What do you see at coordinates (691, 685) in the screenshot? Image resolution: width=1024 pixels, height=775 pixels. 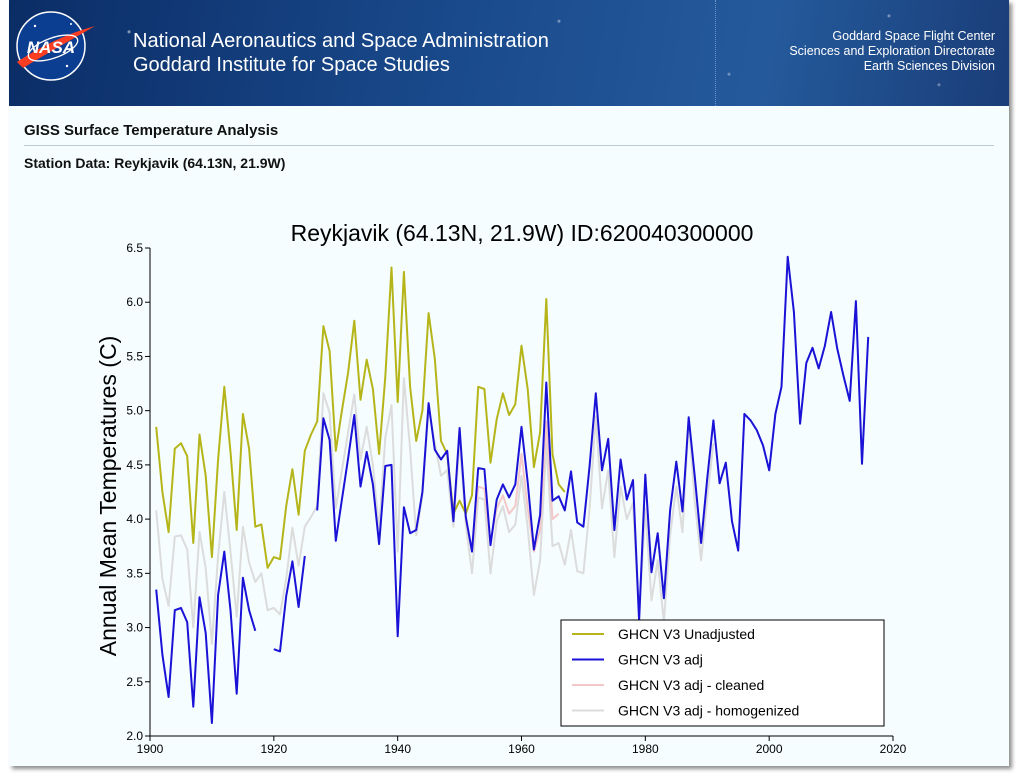 I see `legend-label-ghcn-v3-adj-cleaned: GHCN V3 adj - cleaned` at bounding box center [691, 685].